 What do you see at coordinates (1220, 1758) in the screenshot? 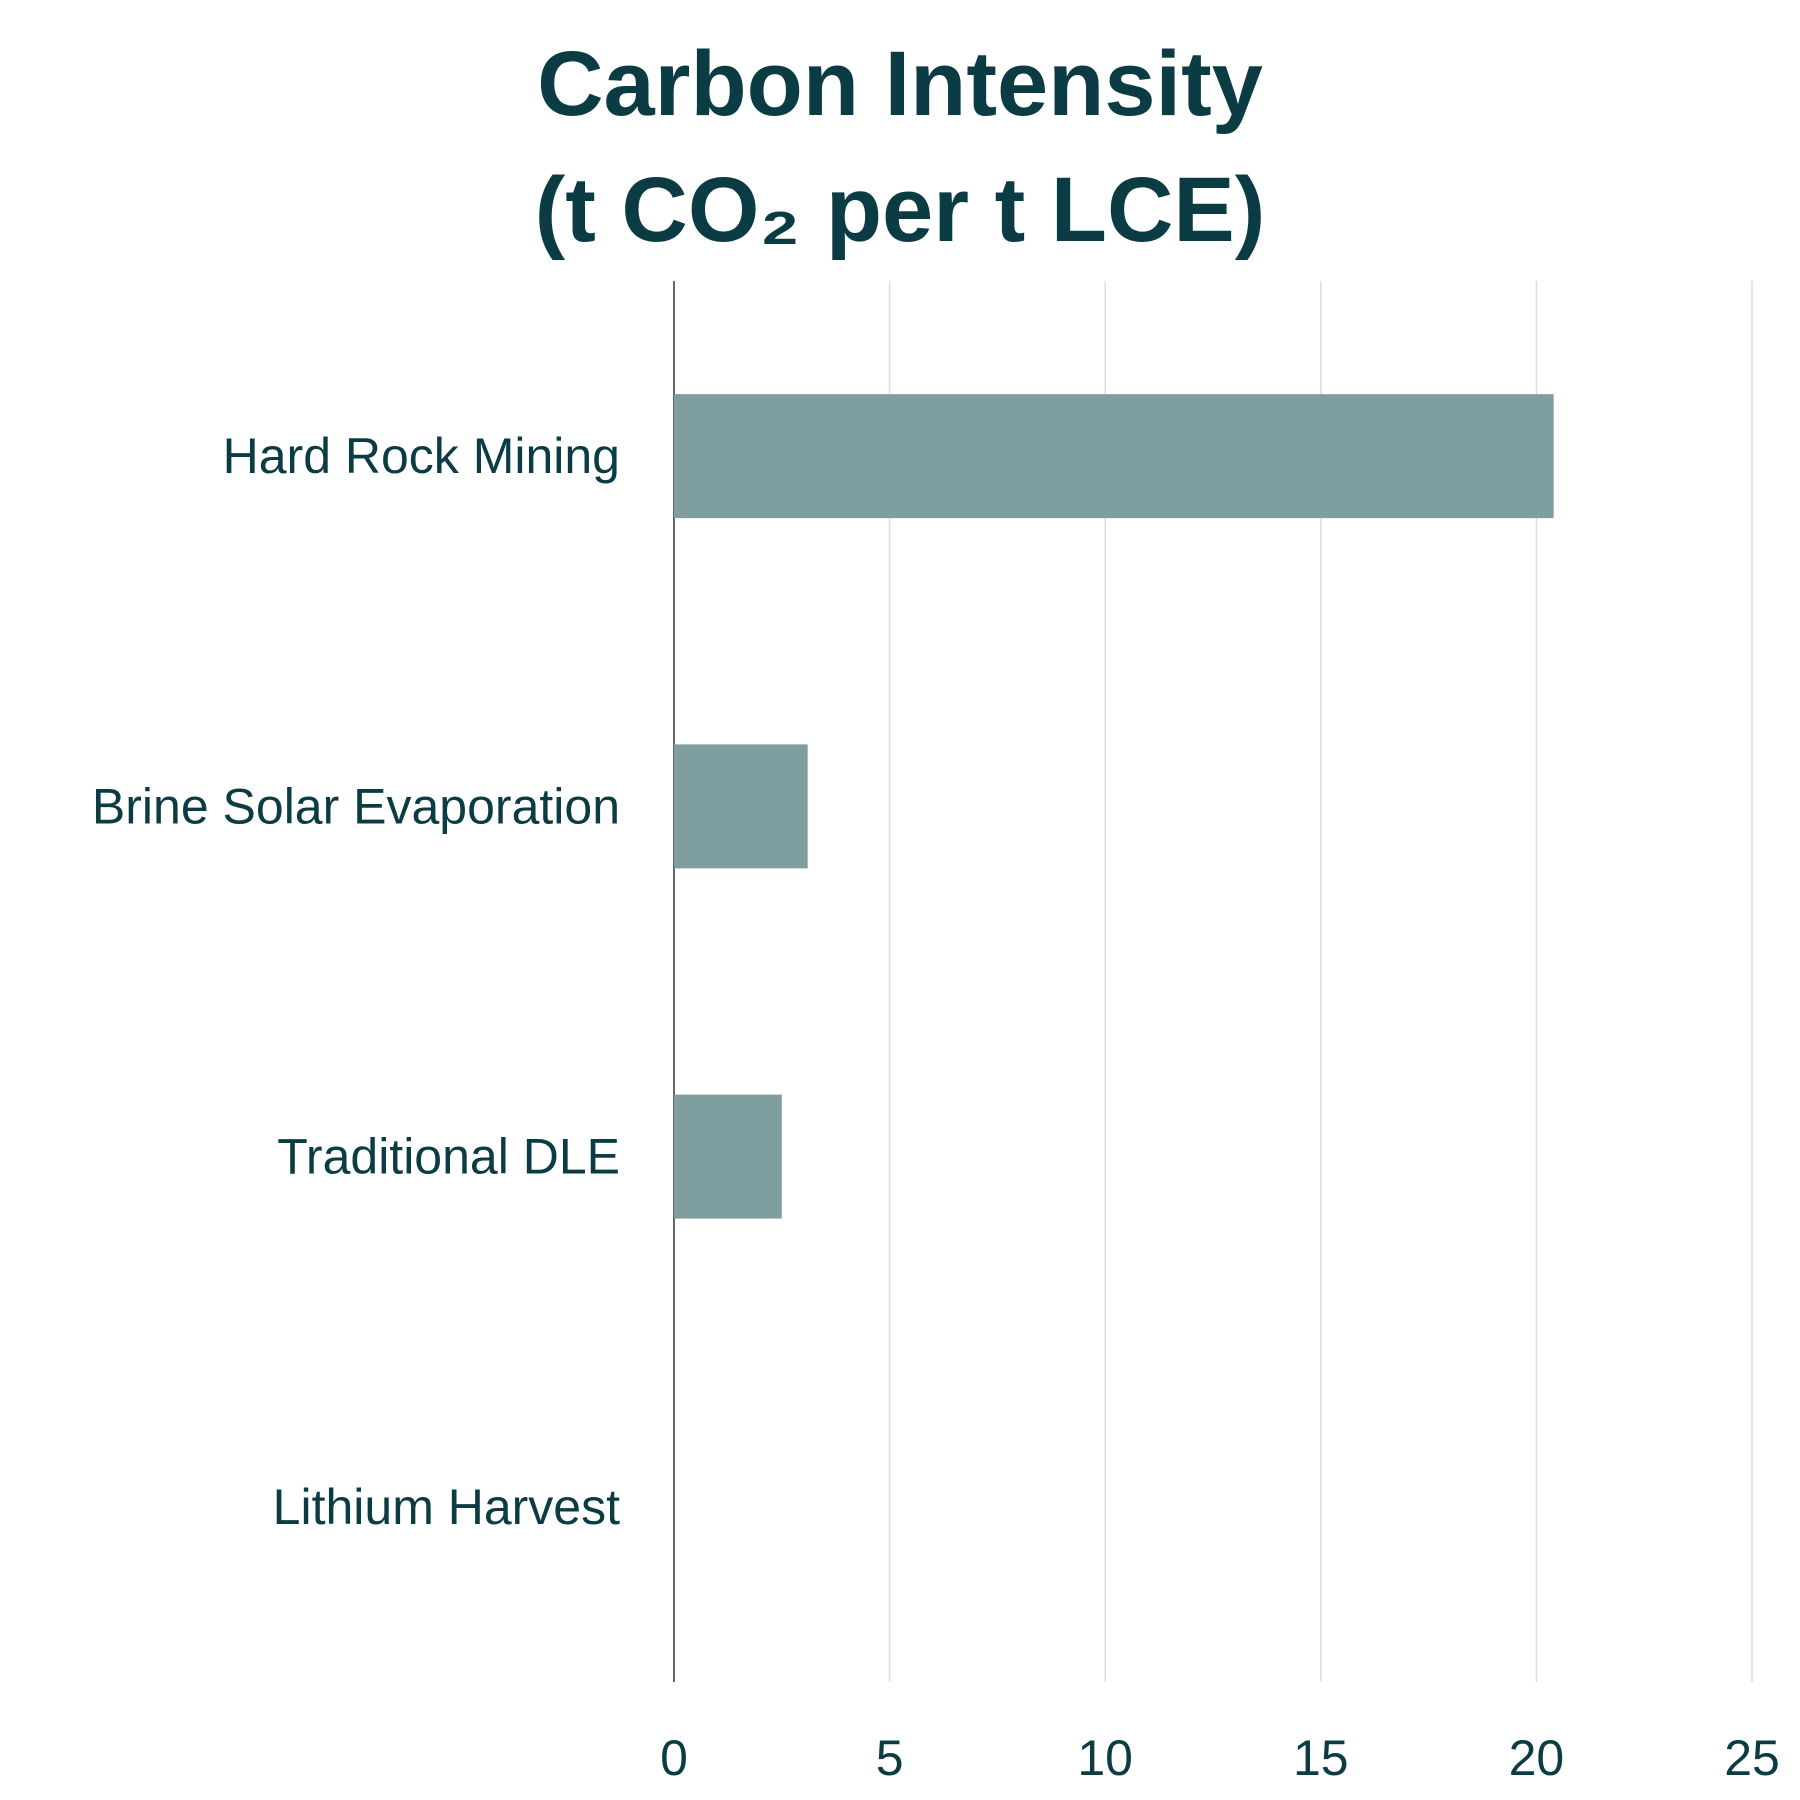
I see `x-tick-labels: 0 5 10 15 20 25` at bounding box center [1220, 1758].